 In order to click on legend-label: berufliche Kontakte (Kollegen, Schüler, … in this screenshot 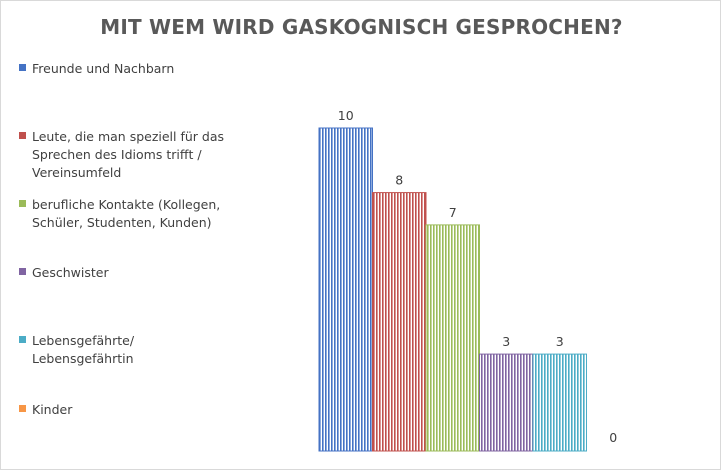, I will do `click(126, 213)`.